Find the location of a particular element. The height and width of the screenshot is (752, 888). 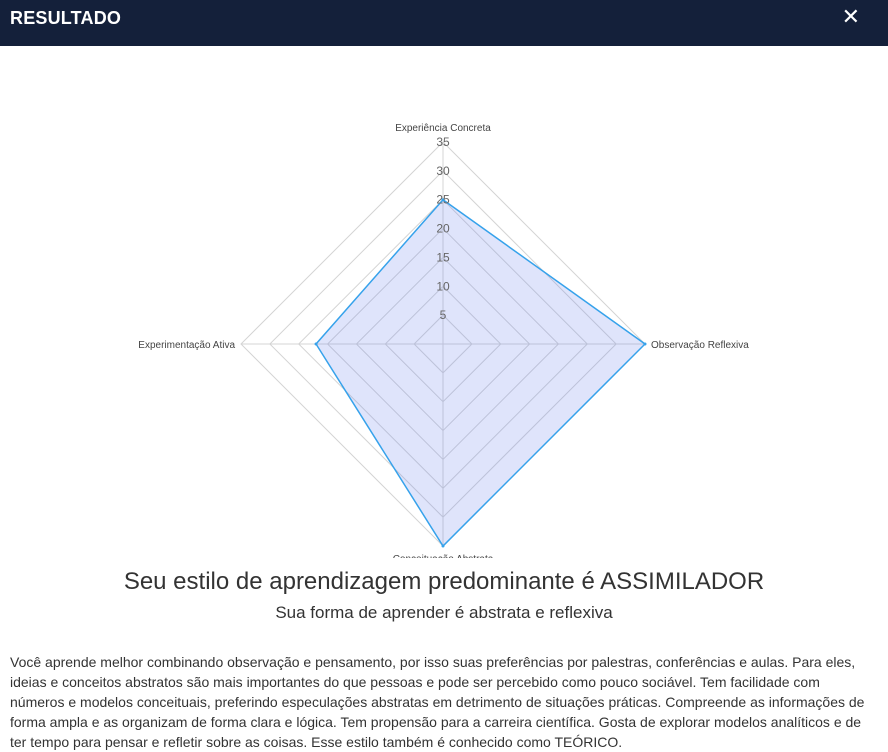

tick-label-35: 35 is located at coordinates (443, 142).